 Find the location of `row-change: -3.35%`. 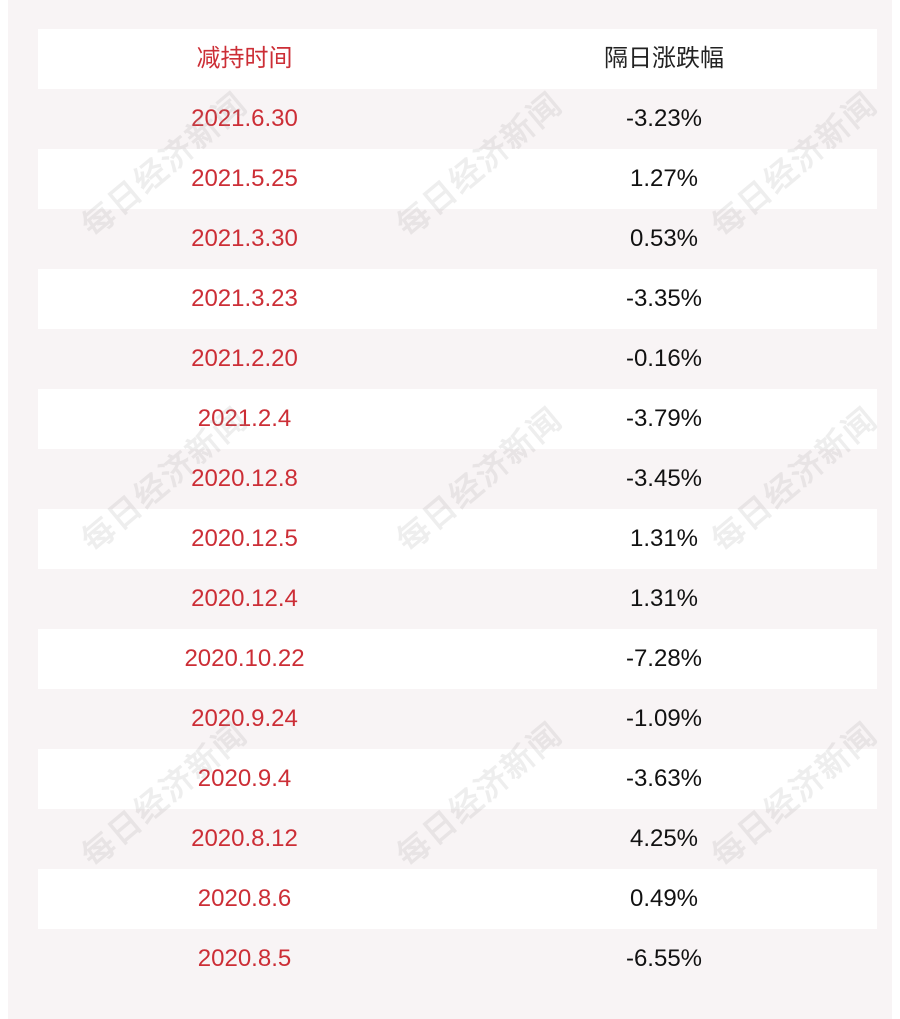

row-change: -3.35% is located at coordinates (664, 298).